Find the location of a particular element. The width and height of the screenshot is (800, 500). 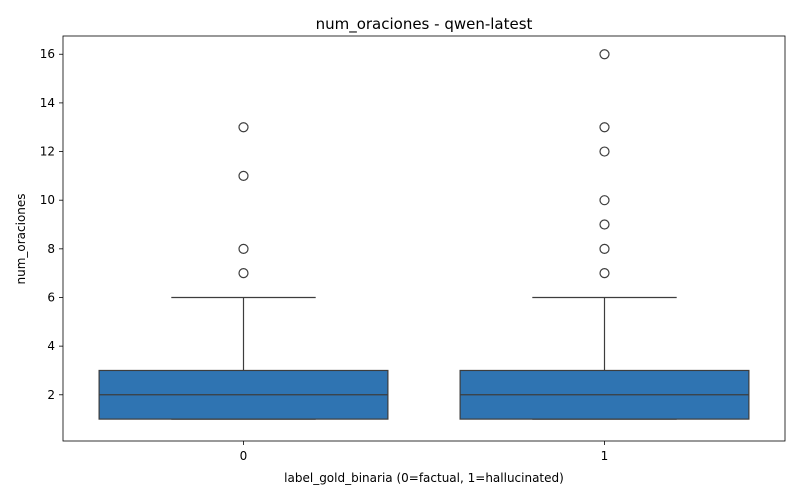

y-axis: 2 4 6 8 10 12 14 16 is located at coordinates (51, 224).